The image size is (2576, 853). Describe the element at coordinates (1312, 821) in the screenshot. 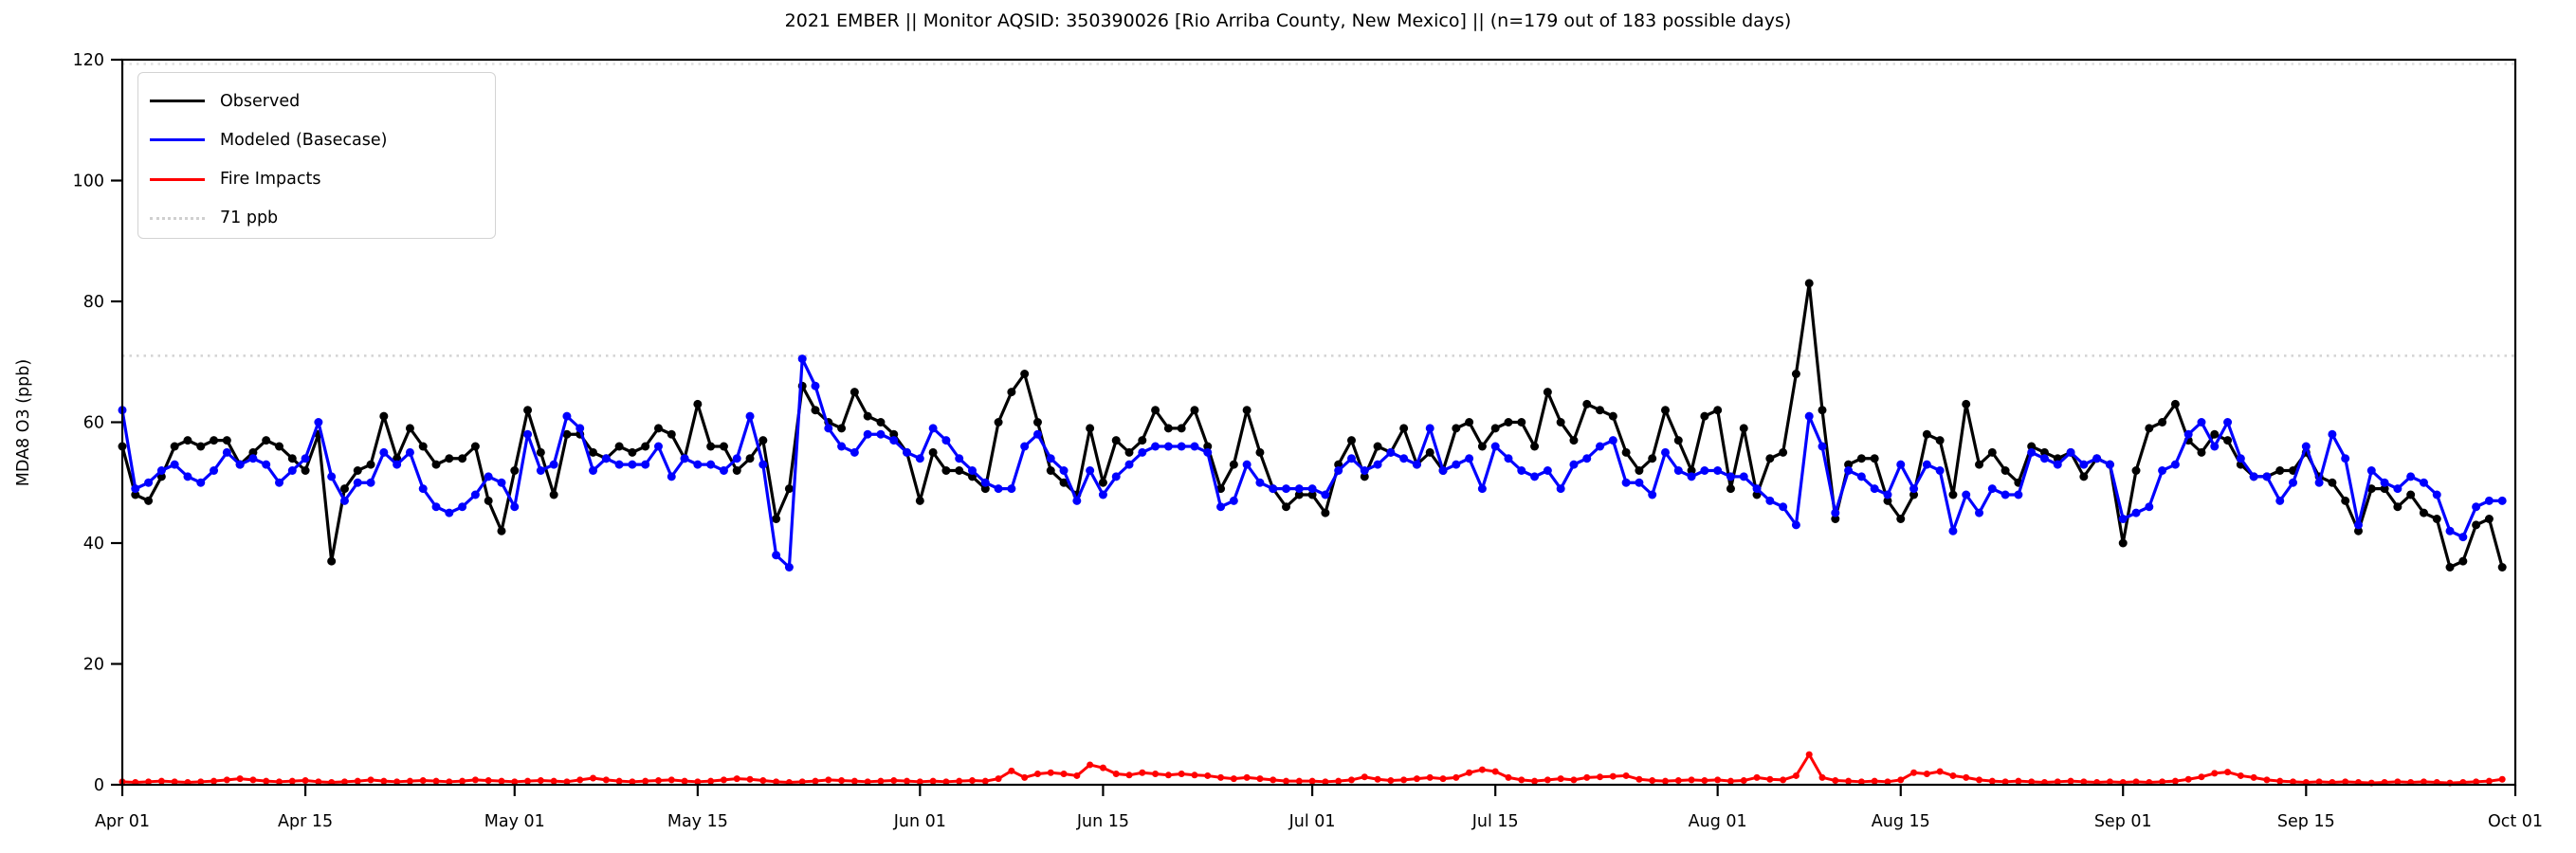

I see `x-tick-label: Jul 01` at that location.